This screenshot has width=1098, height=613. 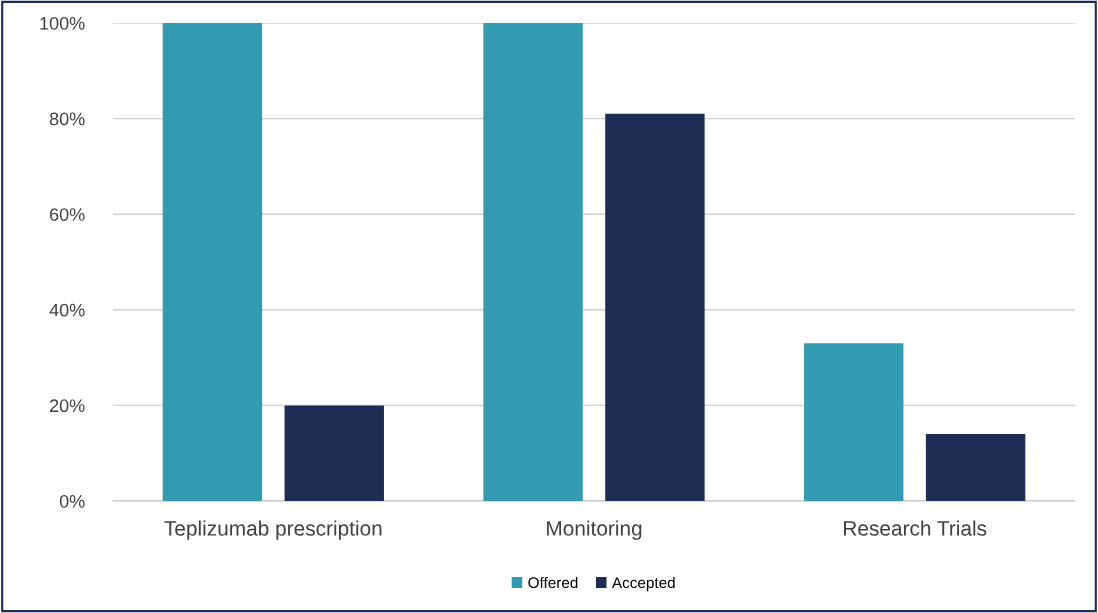 I want to click on y-tick-label: 40%, so click(x=67, y=310).